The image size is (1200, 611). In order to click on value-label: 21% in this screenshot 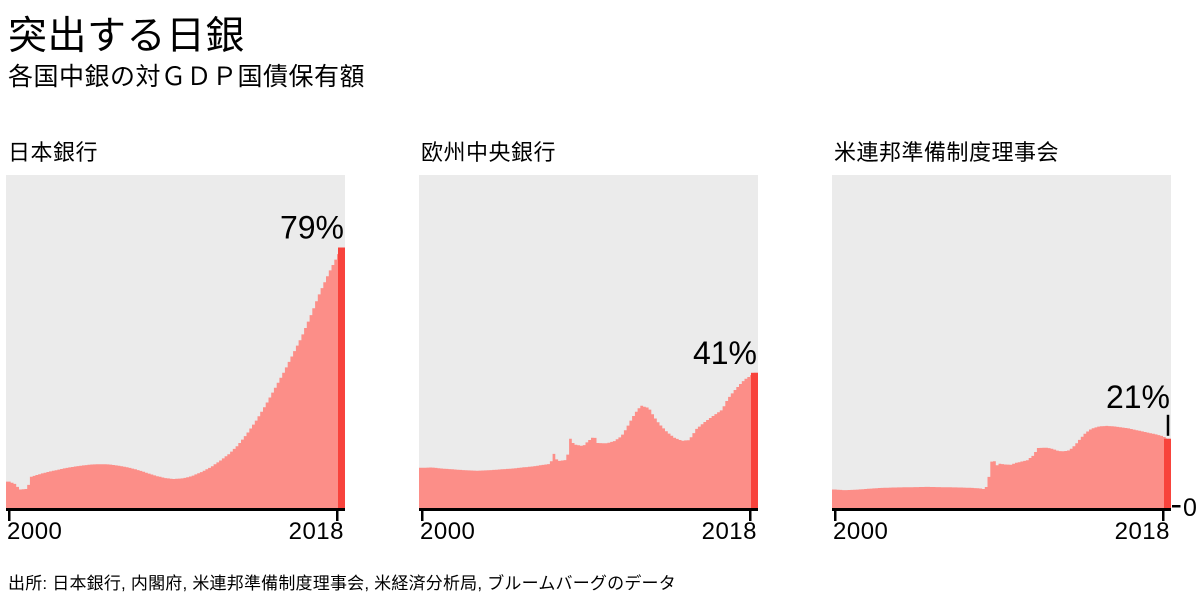, I will do `click(1138, 397)`.